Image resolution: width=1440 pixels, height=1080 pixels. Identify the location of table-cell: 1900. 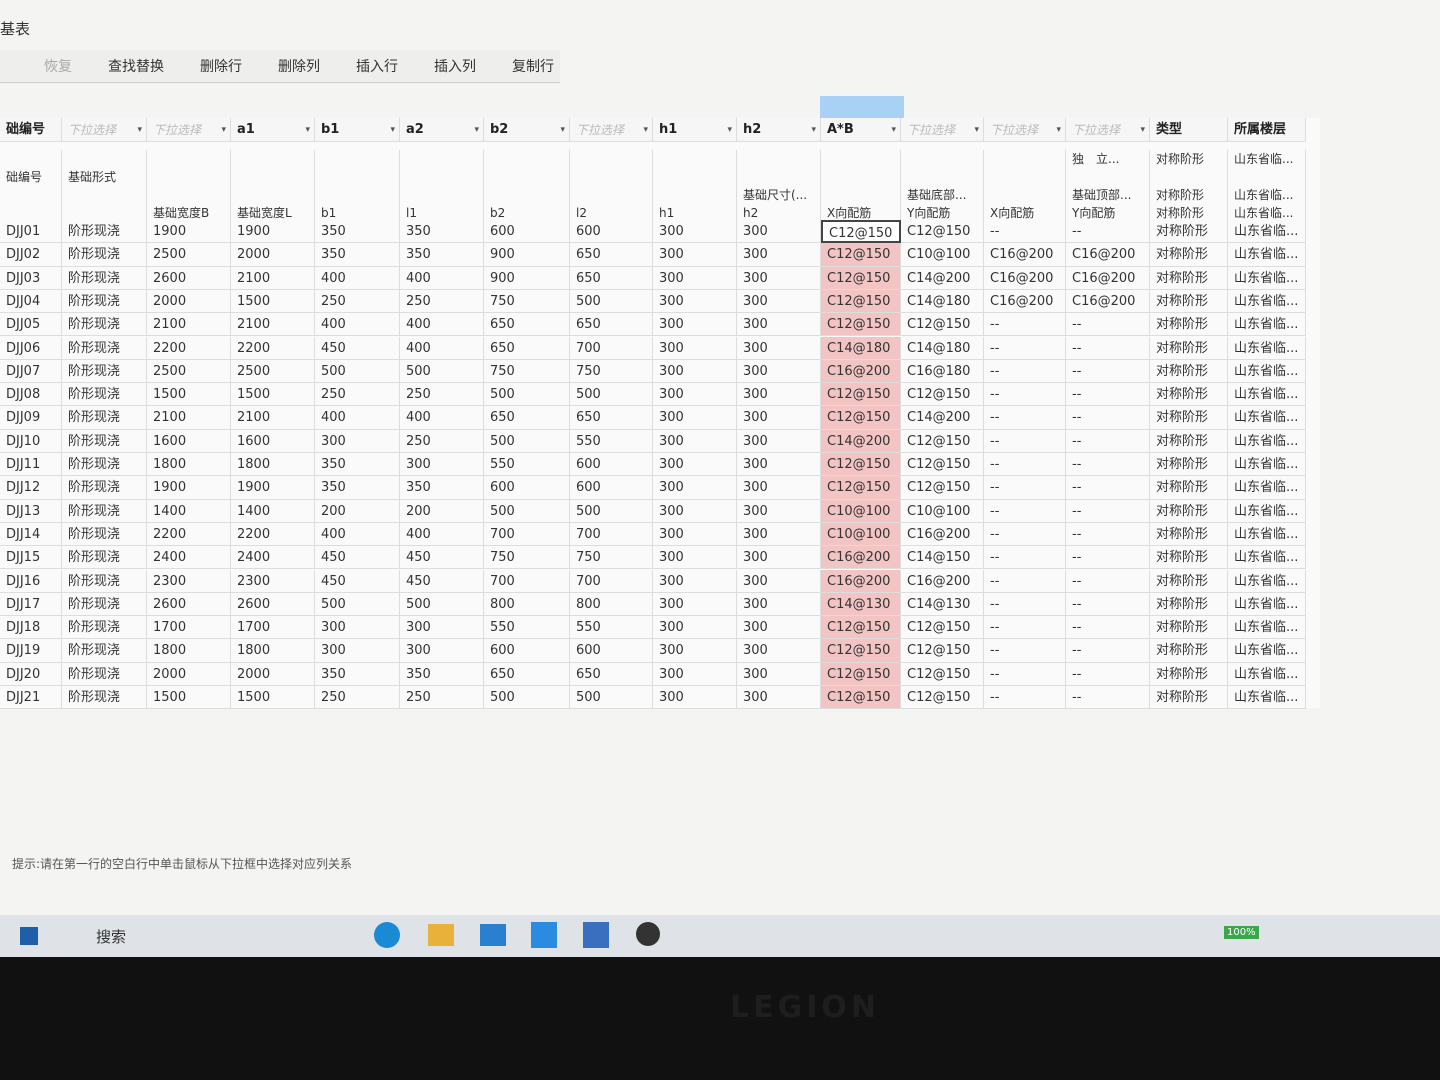
(273, 232).